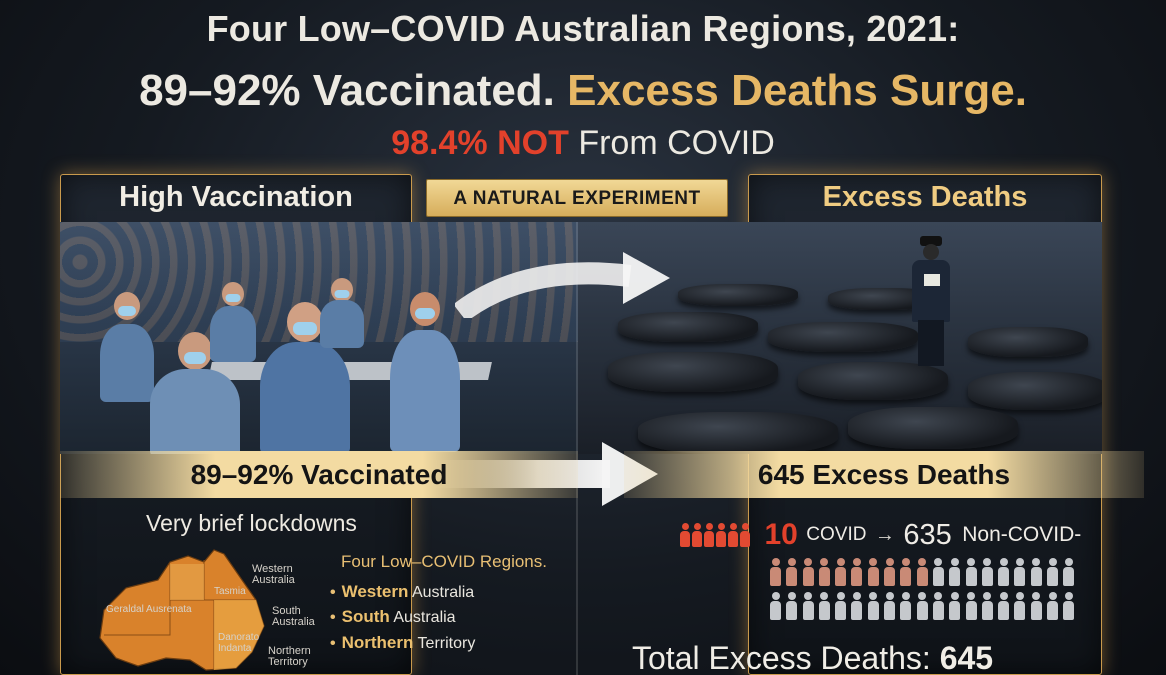 This screenshot has width=1166, height=675. I want to click on headline-vaccinated: 89–92% Vaccinated., so click(347, 90).